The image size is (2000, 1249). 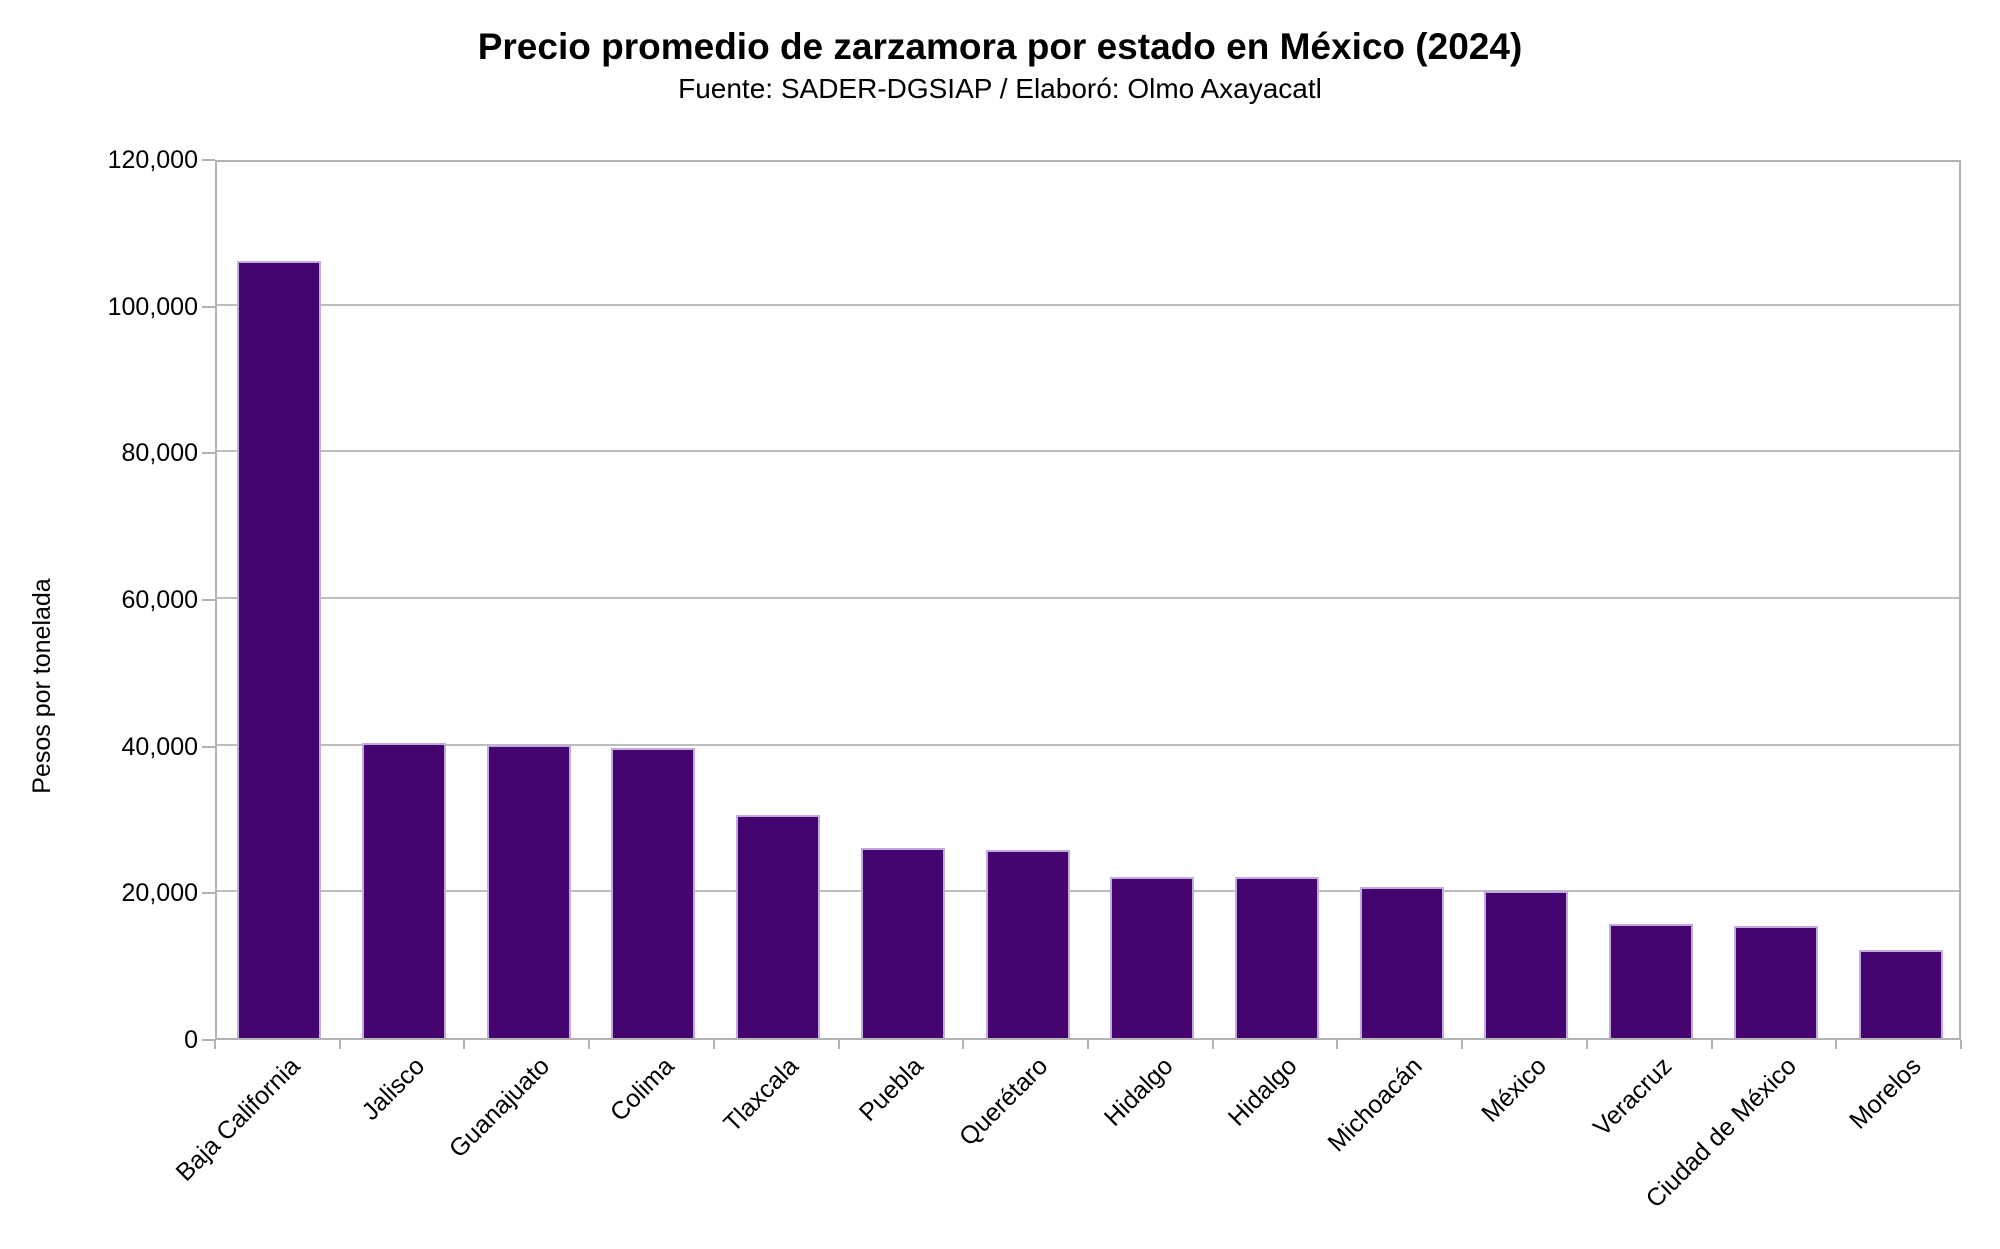 I want to click on x-category-label: Tlaxcala, so click(x=761, y=1095).